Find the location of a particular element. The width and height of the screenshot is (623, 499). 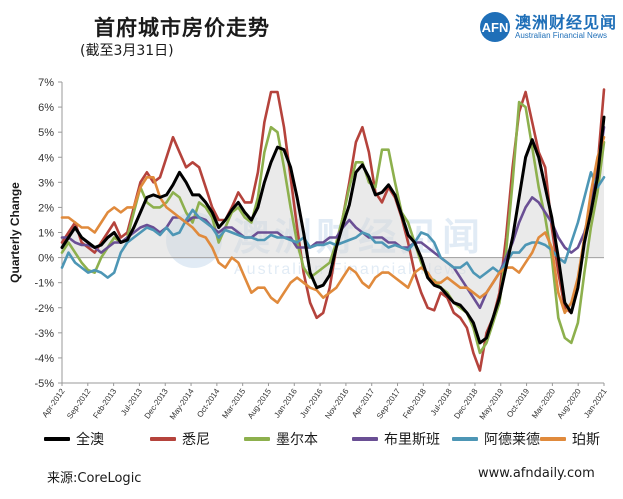

legend-label: 悉尼 is located at coordinates (196, 440).